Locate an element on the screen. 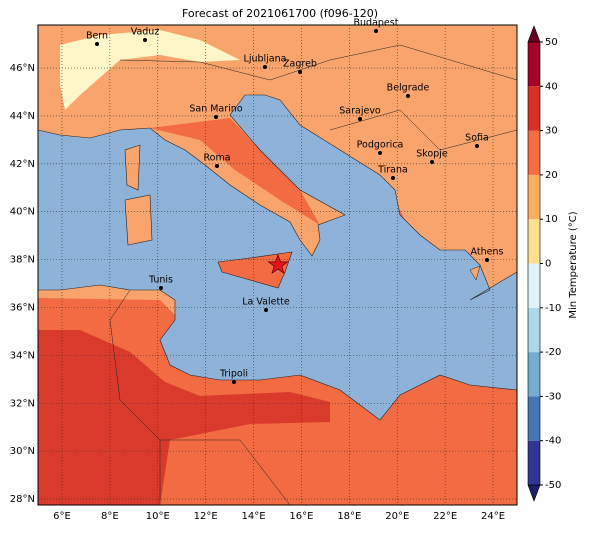  city-label: Bern is located at coordinates (97, 36).